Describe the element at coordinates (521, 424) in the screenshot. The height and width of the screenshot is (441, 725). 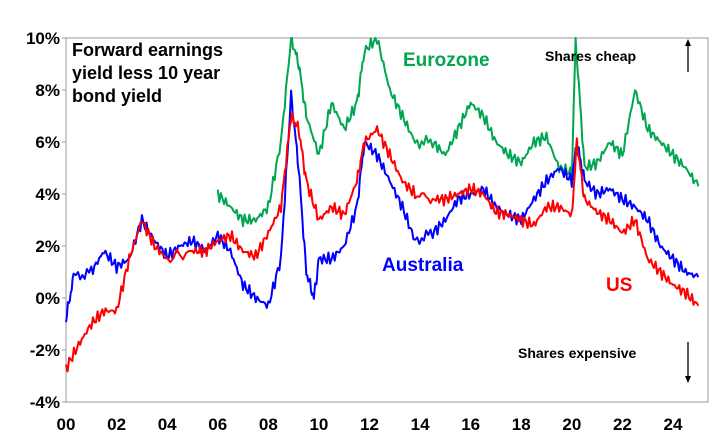
I see `x-tick-label: 18` at that location.